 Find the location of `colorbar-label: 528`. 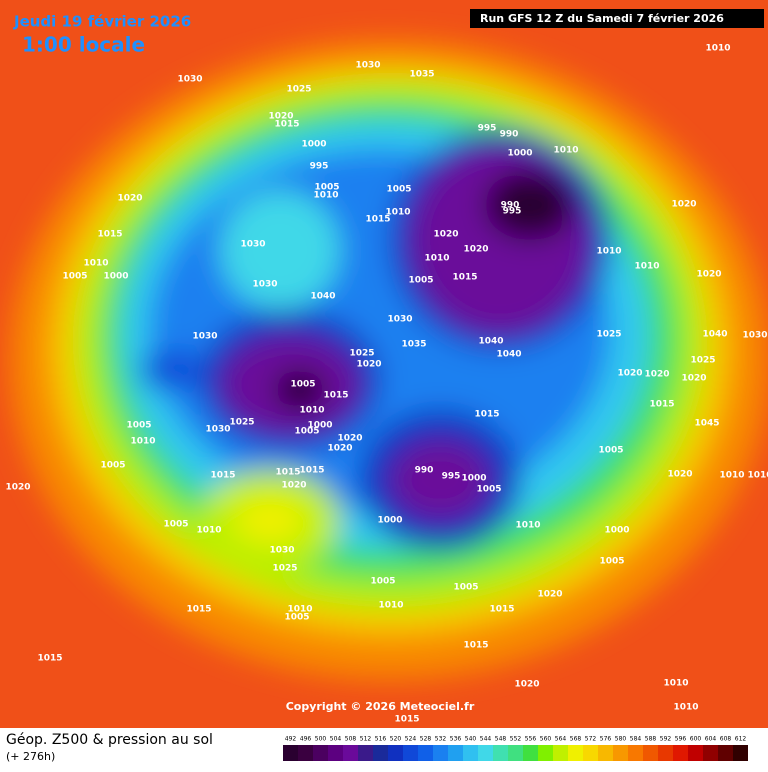

colorbar-label: 528 is located at coordinates (426, 739).